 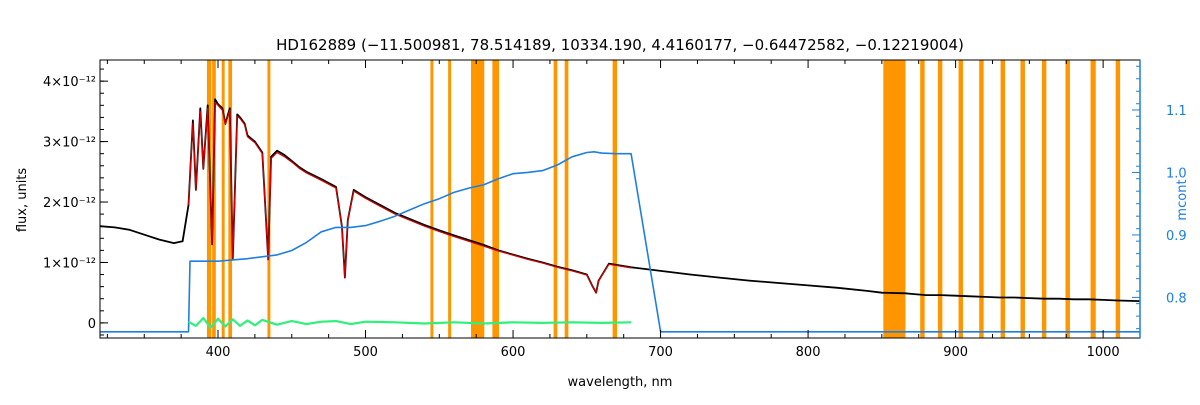 What do you see at coordinates (69, 82) in the screenshot?
I see `y-tick-label: 4×10⁻¹²` at bounding box center [69, 82].